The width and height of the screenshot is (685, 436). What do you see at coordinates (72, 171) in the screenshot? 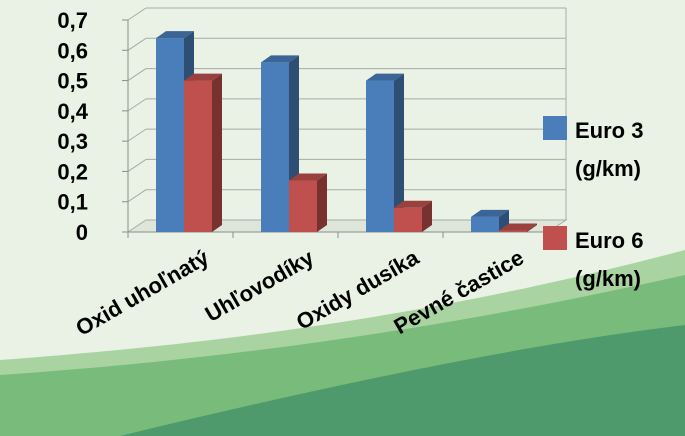
I see `y-tick-label: 0,2` at bounding box center [72, 171].